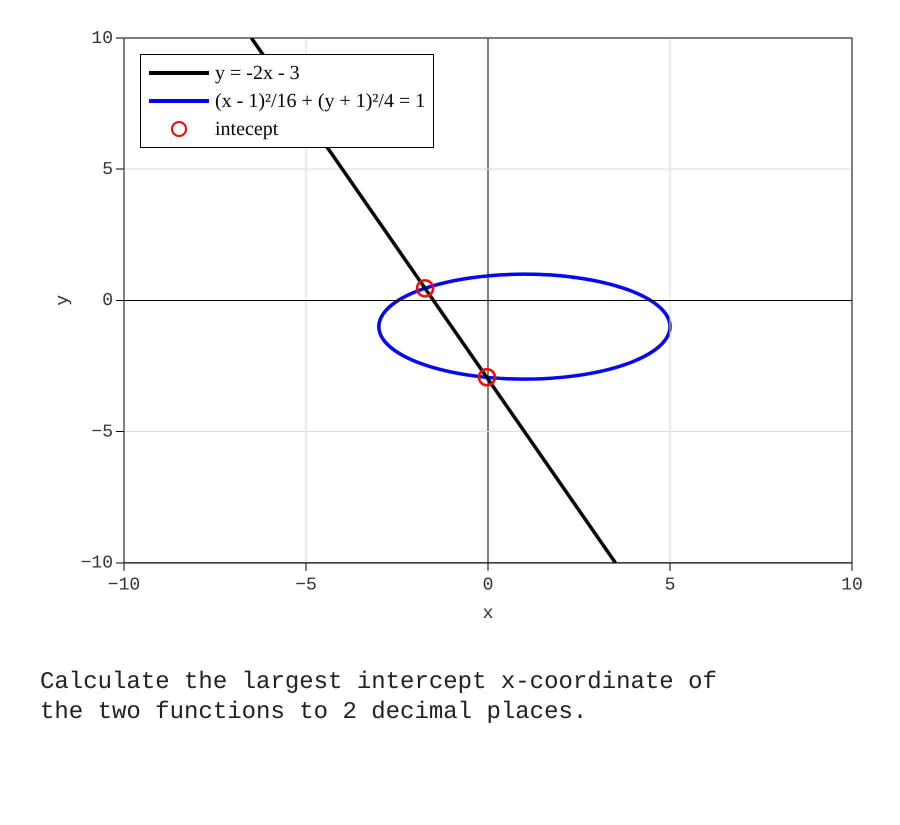 This screenshot has width=900, height=825. I want to click on x-axis-title: x, so click(488, 614).